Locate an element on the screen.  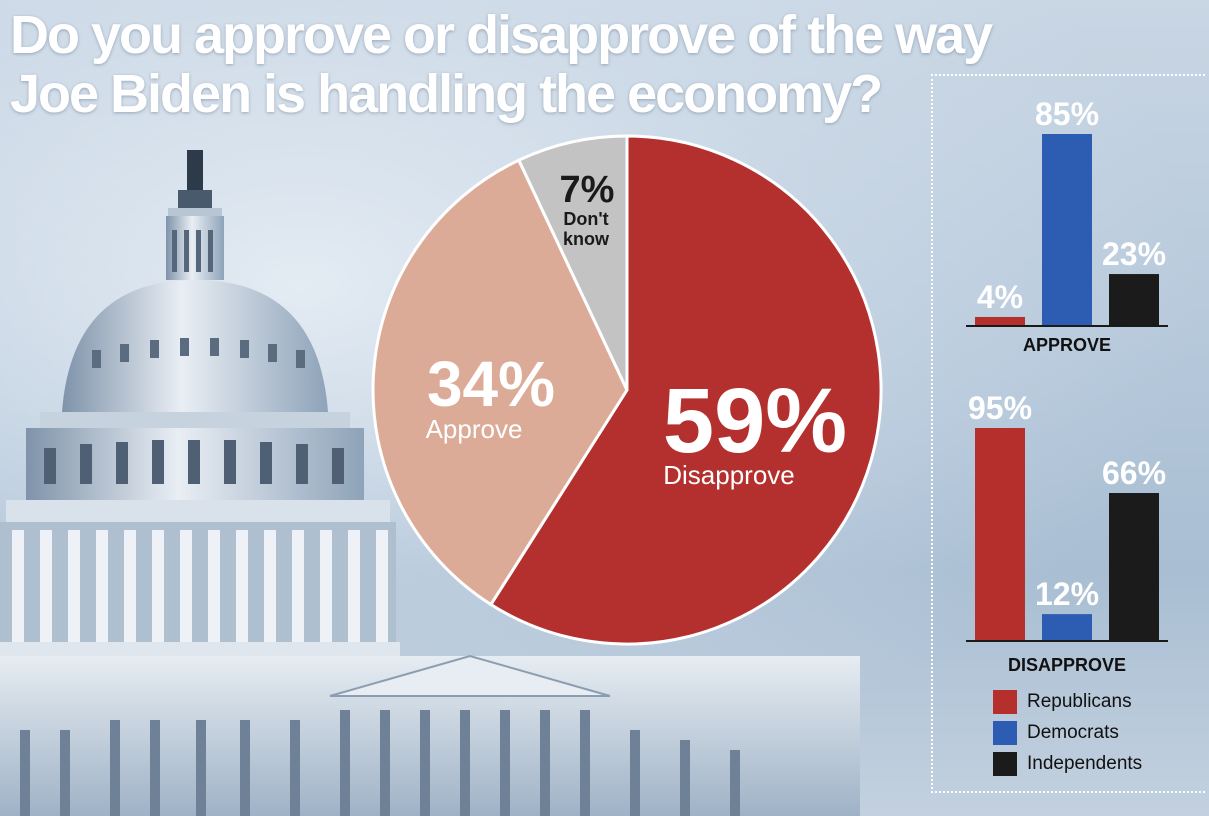
disapprove-bar-chart: 95% 12% 66% DISAPPROVE is located at coordinates (1067, 532).